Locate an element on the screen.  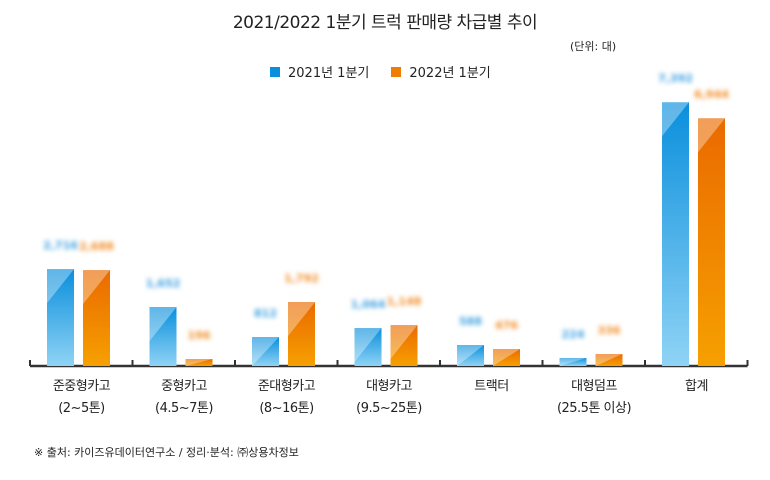
value-label: 1,064 is located at coordinates (368, 305).